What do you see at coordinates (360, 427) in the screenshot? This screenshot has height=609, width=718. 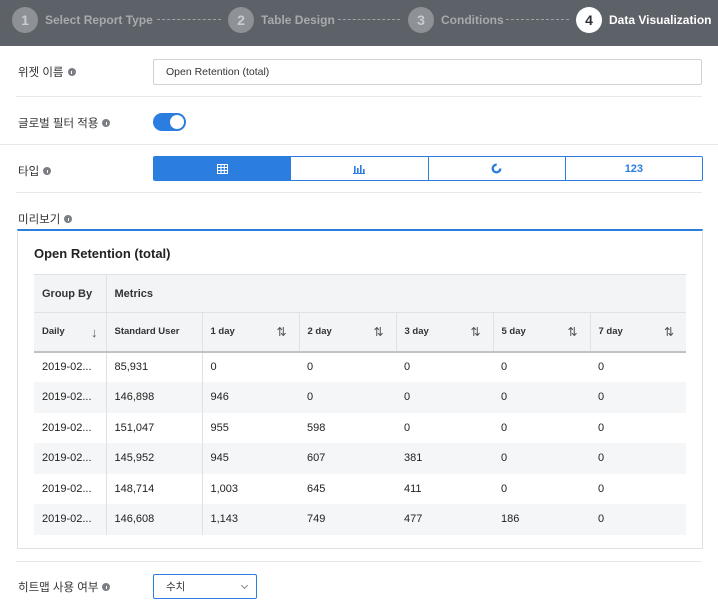 I see `table-row: 2019-02... 151,047 955 598 0 0 0` at bounding box center [360, 427].